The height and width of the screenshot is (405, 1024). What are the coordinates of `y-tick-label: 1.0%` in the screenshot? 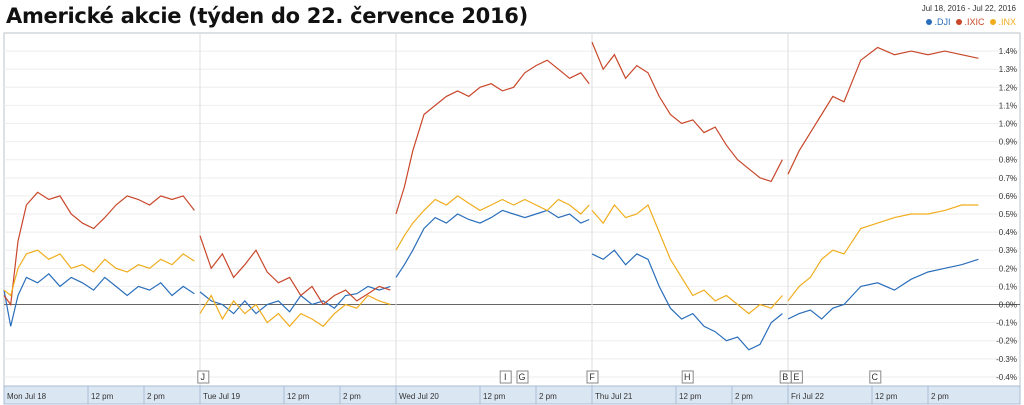 It's located at (1008, 124).